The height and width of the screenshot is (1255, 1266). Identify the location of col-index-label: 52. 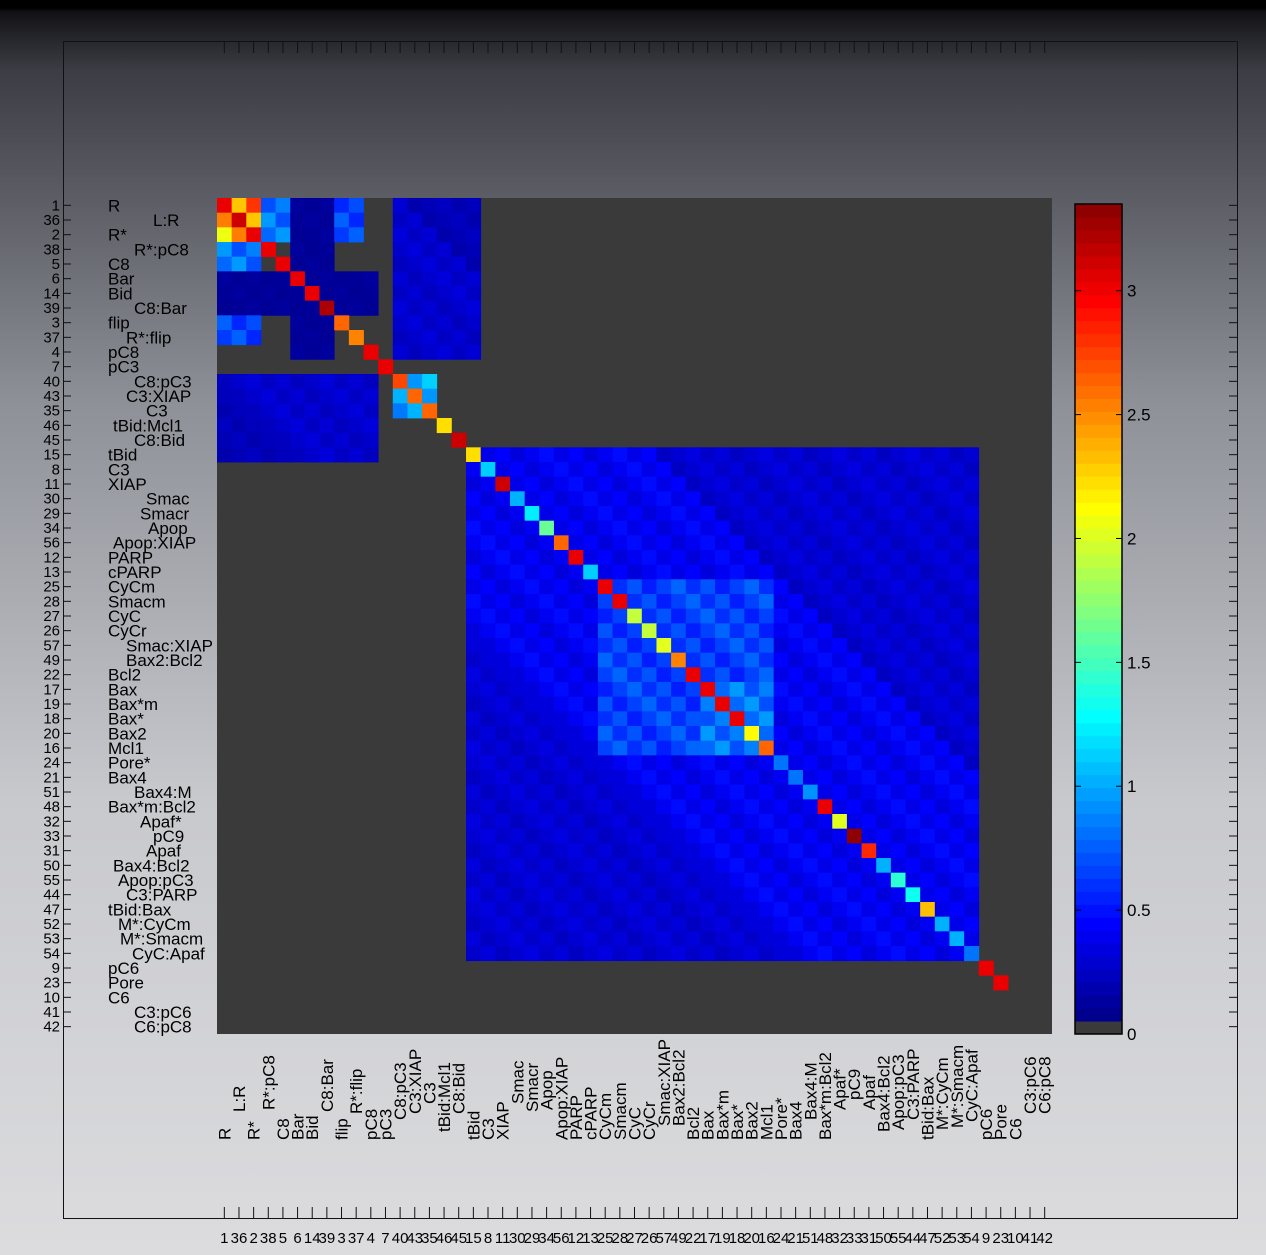
(942, 1238).